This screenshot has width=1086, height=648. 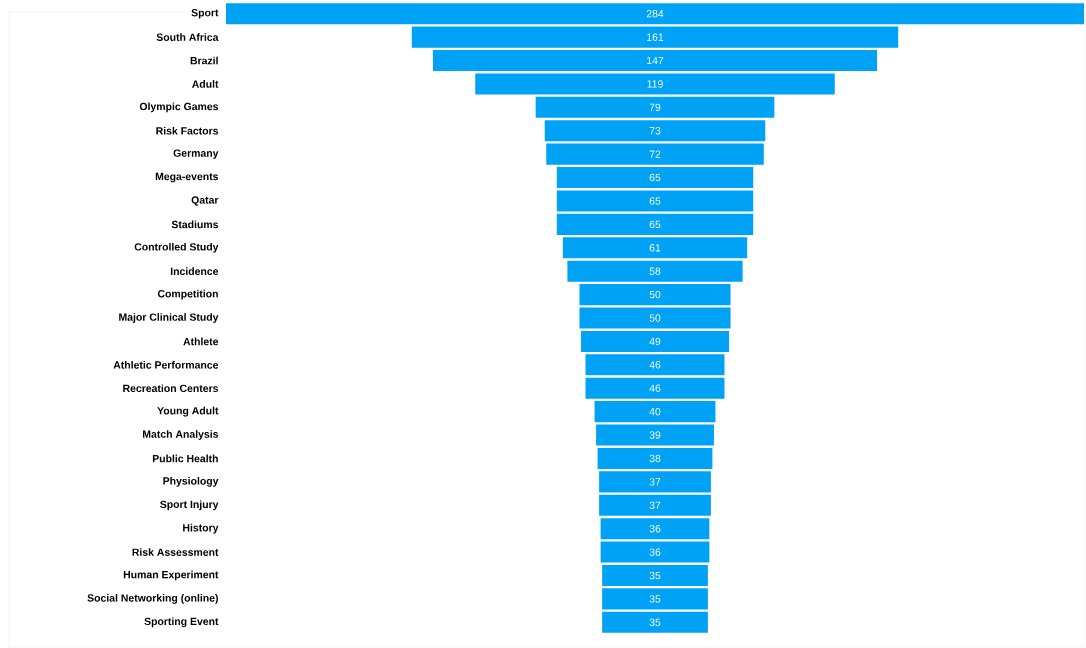 I want to click on category-label: Sport, so click(x=205, y=13).